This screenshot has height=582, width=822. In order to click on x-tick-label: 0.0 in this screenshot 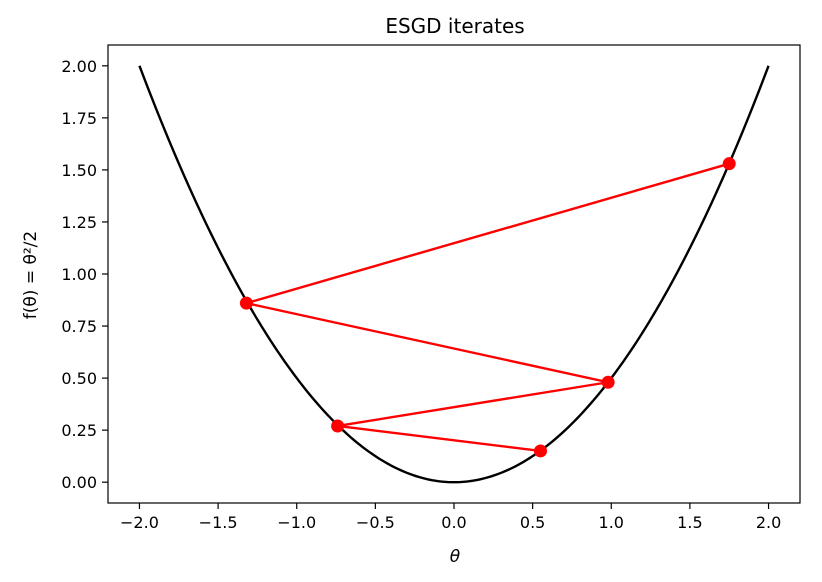, I will do `click(453, 522)`.